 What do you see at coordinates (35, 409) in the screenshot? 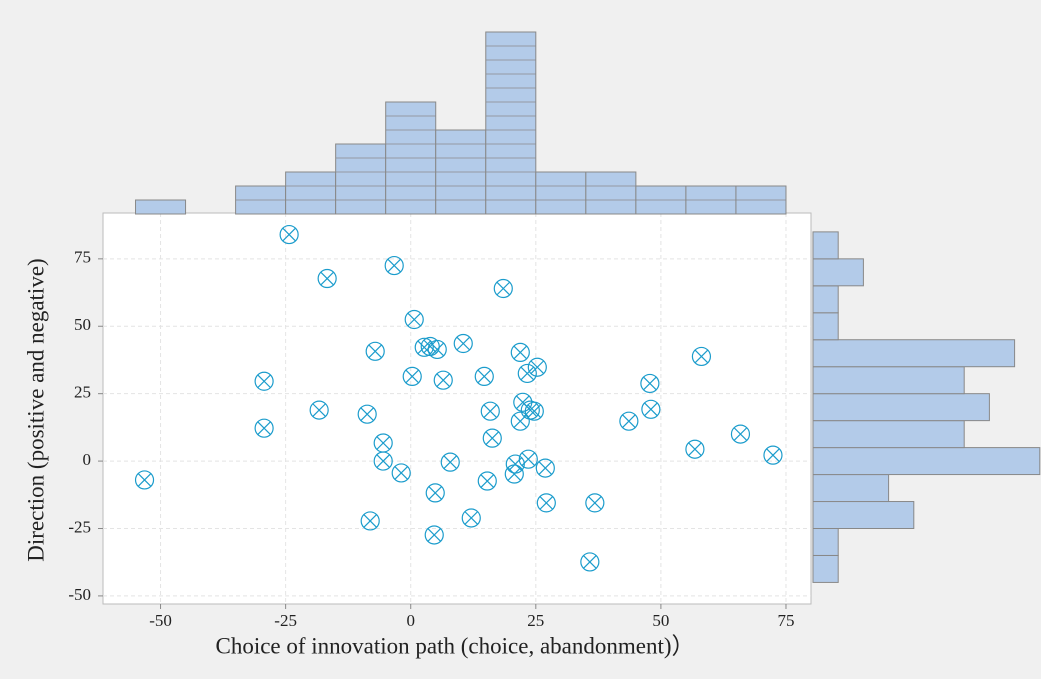
I see `y-axis-label: Direction (positive and negative)` at bounding box center [35, 409].